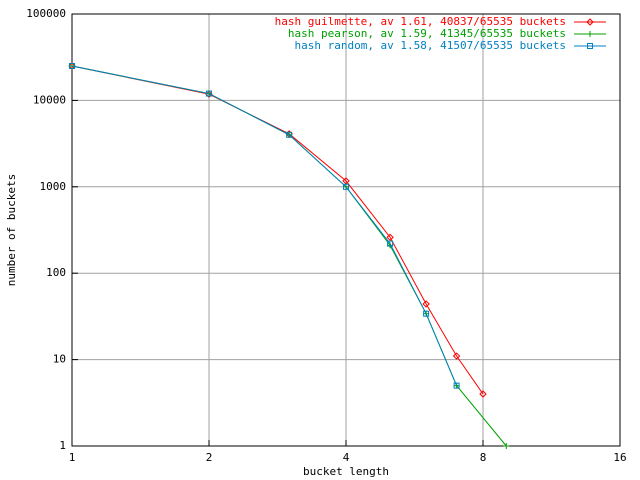  What do you see at coordinates (56, 272) in the screenshot?
I see `y-tick-label: 100` at bounding box center [56, 272].